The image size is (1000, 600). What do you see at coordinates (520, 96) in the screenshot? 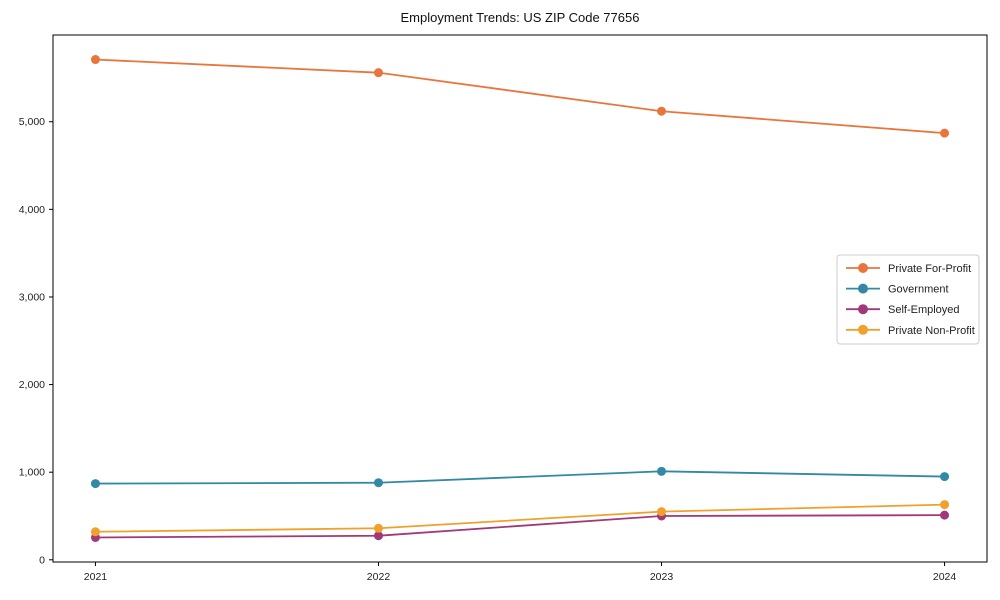
I see `series-line-private-for-profit` at bounding box center [520, 96].